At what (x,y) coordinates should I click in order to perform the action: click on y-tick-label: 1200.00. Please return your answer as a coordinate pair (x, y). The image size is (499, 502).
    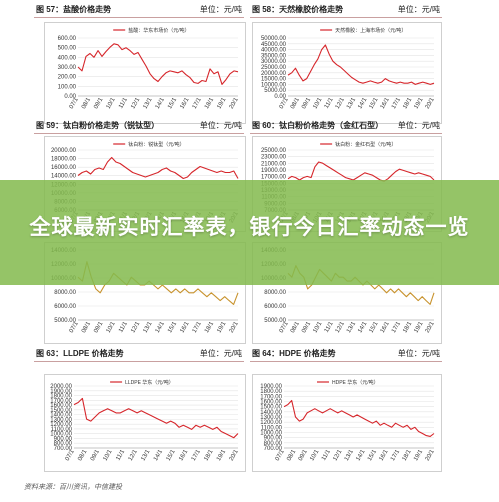
    Looking at the image, I should click on (271, 423).